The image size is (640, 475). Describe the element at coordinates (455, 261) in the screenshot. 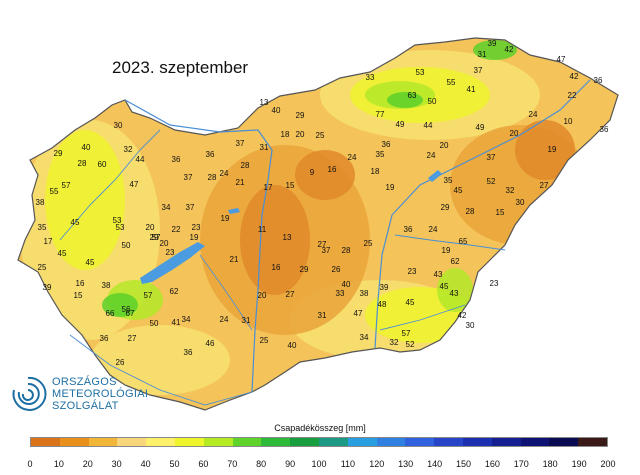

I see `station-value: 62` at that location.